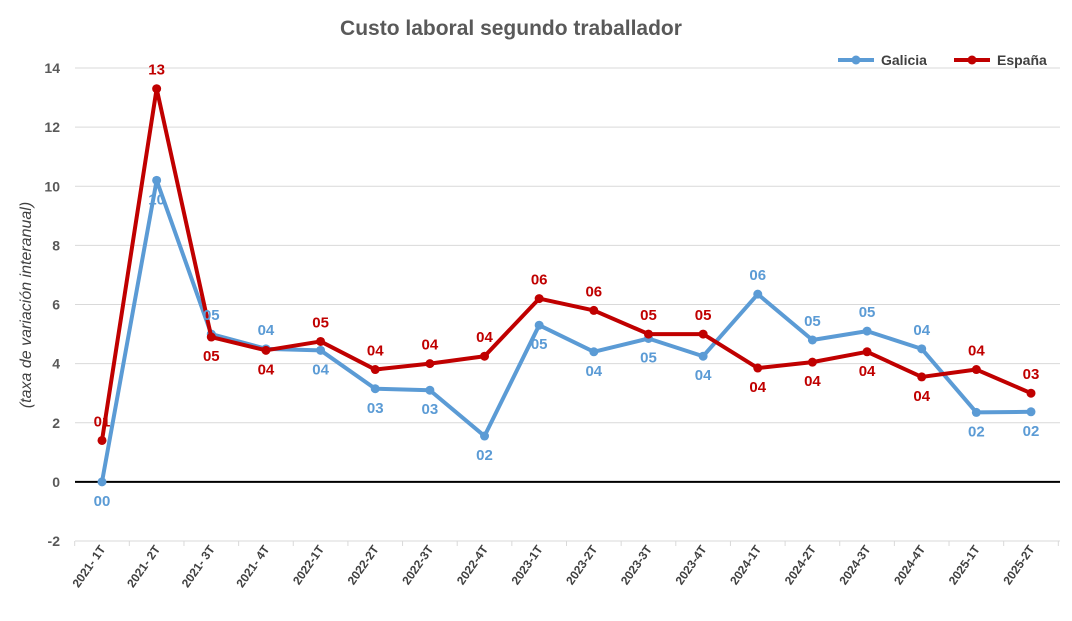 This screenshot has height=621, width=1072. I want to click on x-tick-label: 2021- 2T, so click(143, 566).